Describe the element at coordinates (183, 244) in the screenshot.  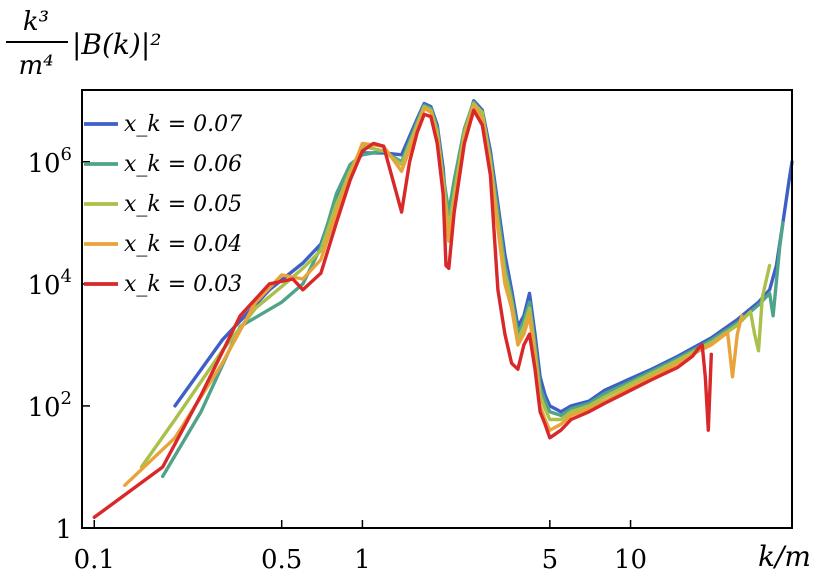
I see `legend-entry-3: x_k = 0.04` at that location.